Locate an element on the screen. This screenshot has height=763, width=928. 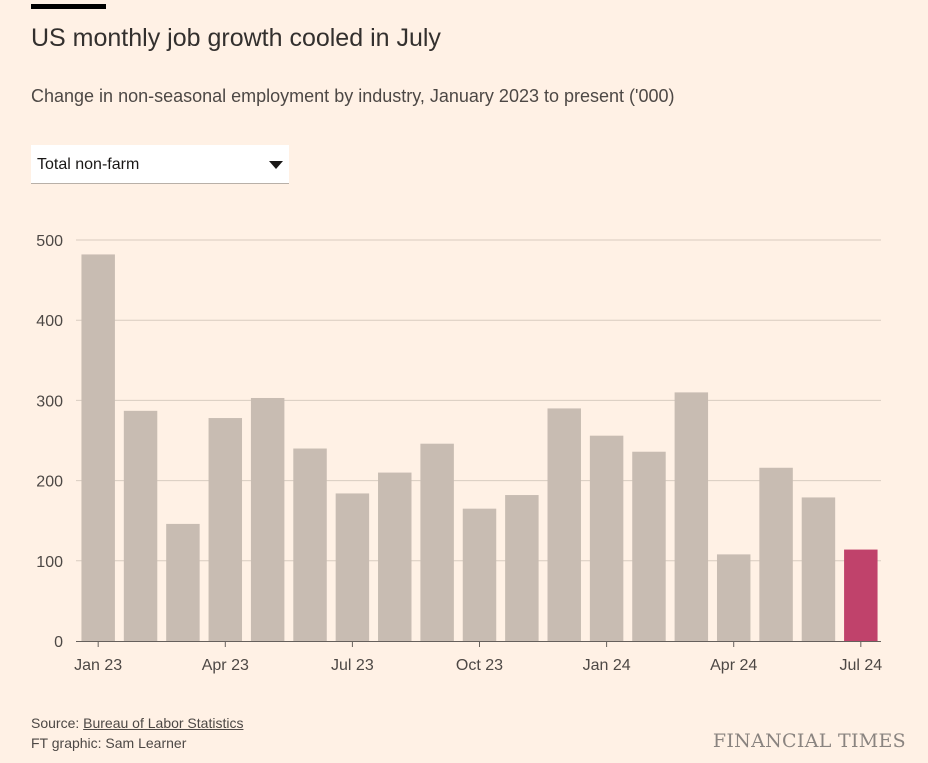
y-tick-label: 500 is located at coordinates (49, 241).